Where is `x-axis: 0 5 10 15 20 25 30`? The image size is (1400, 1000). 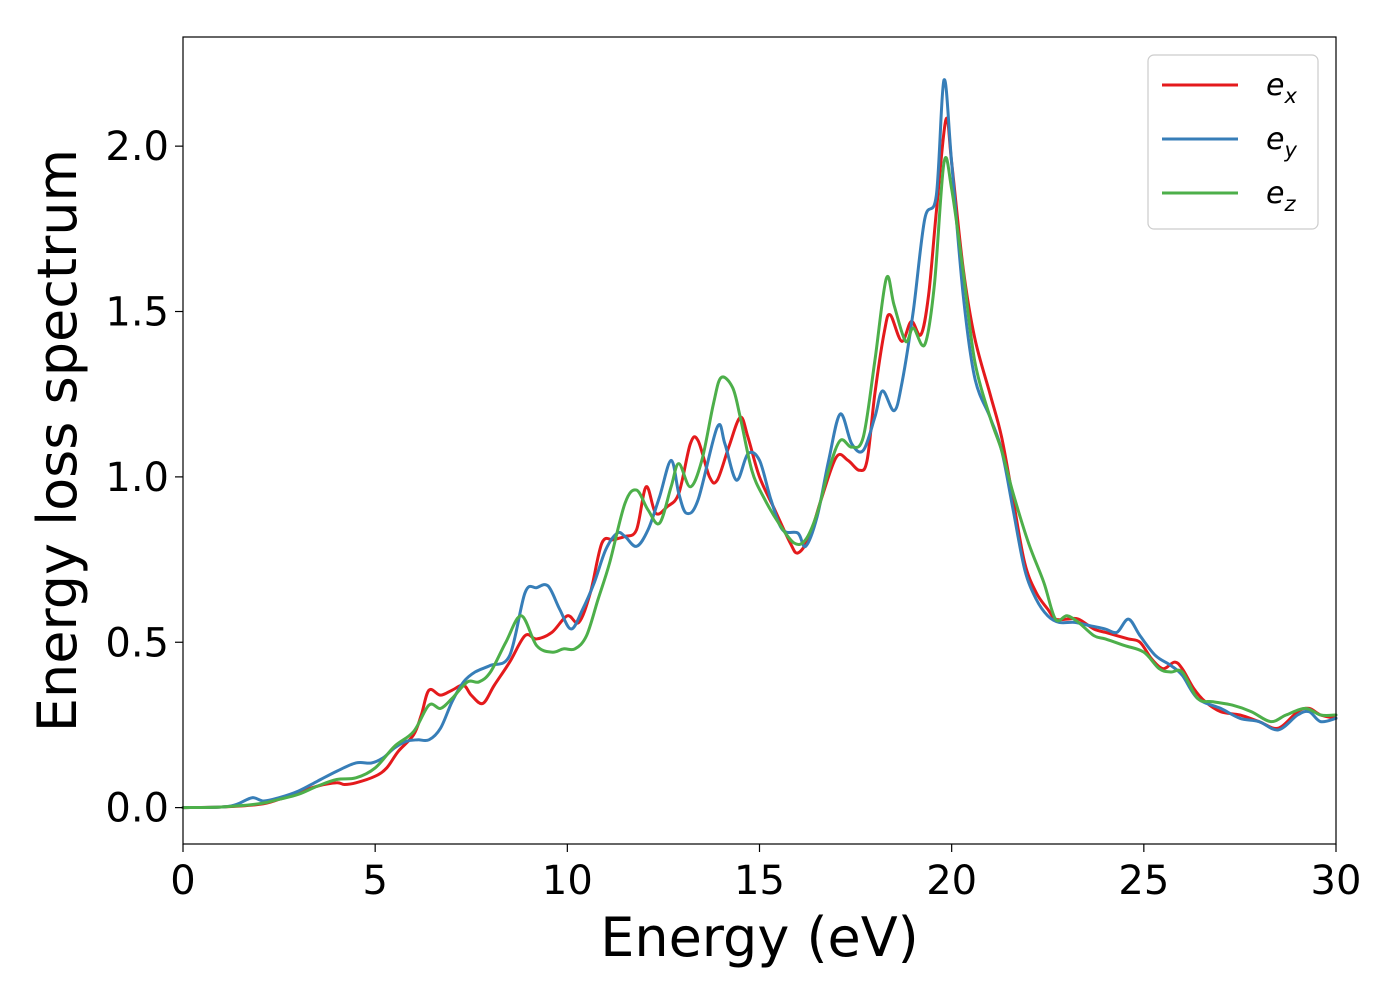 x-axis: 0 5 10 15 20 25 30 is located at coordinates (765, 874).